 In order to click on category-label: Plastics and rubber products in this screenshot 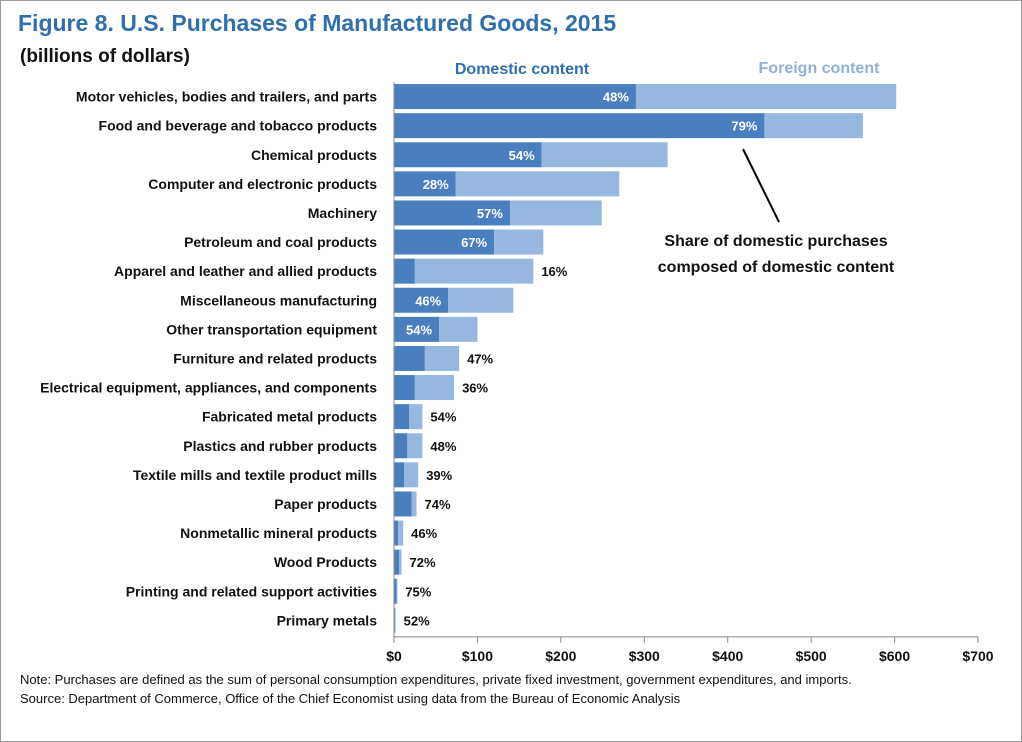, I will do `click(280, 446)`.